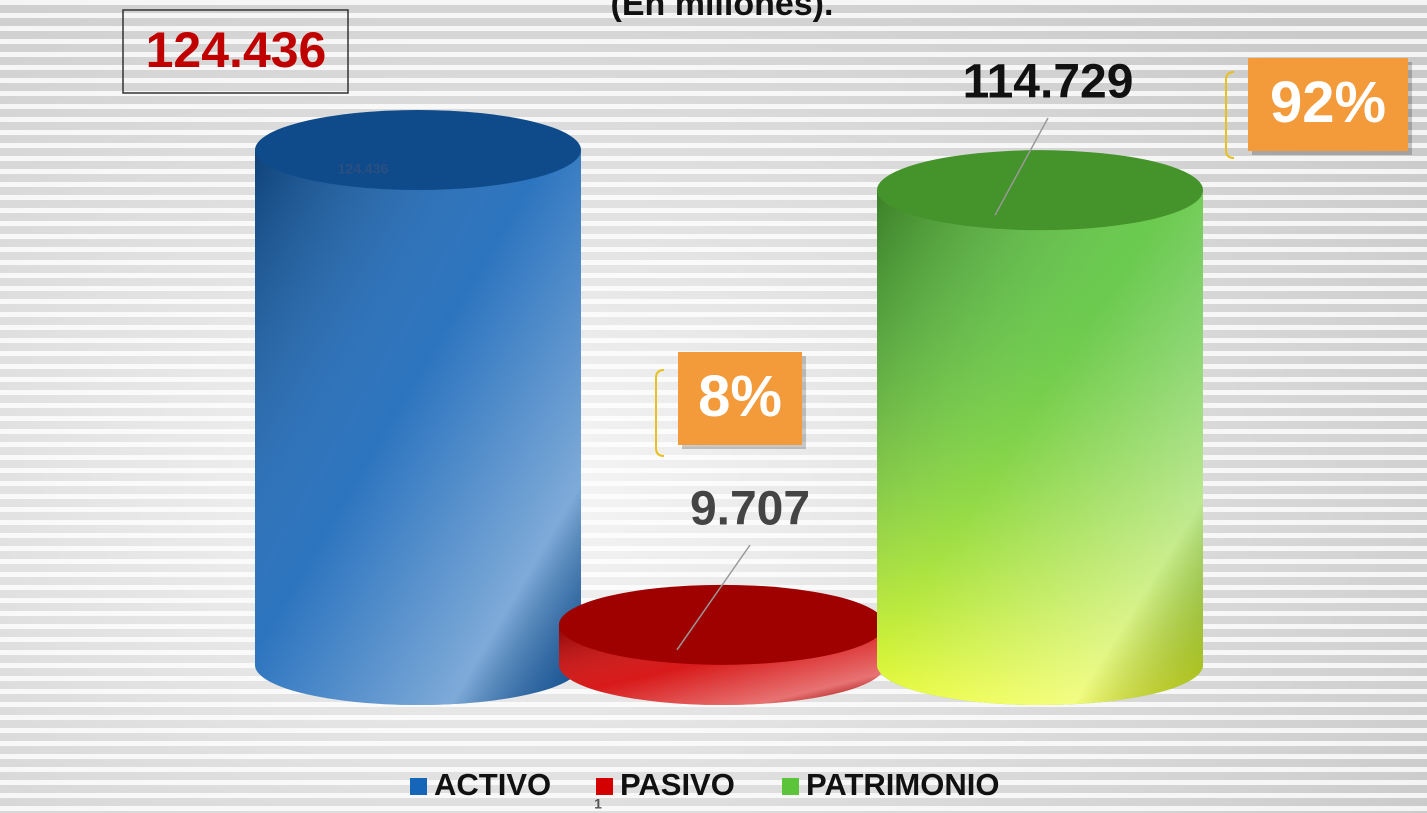 Image resolution: width=1427 pixels, height=813 pixels. Describe the element at coordinates (750, 509) in the screenshot. I see `value-label: 9.707` at that location.